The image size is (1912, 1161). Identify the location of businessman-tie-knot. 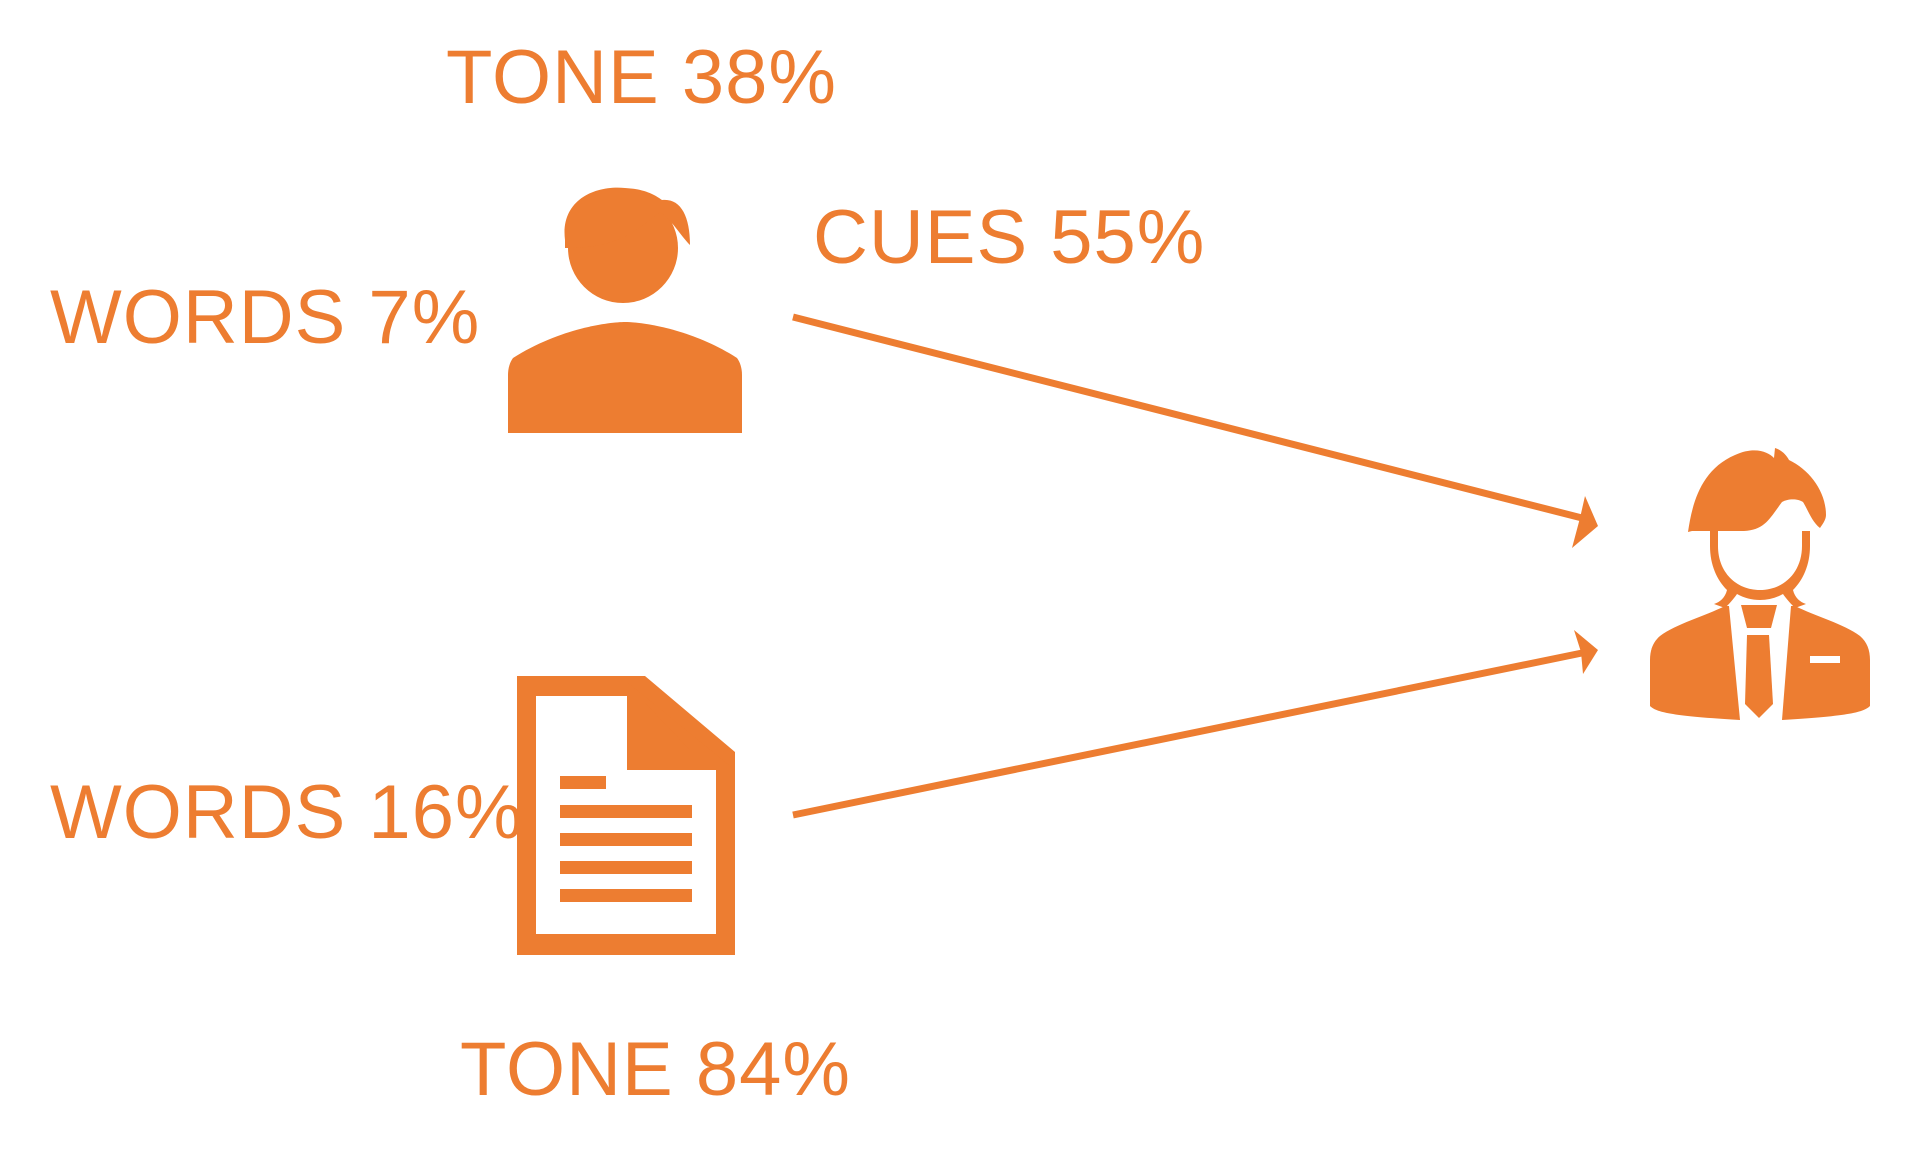
(1759, 616).